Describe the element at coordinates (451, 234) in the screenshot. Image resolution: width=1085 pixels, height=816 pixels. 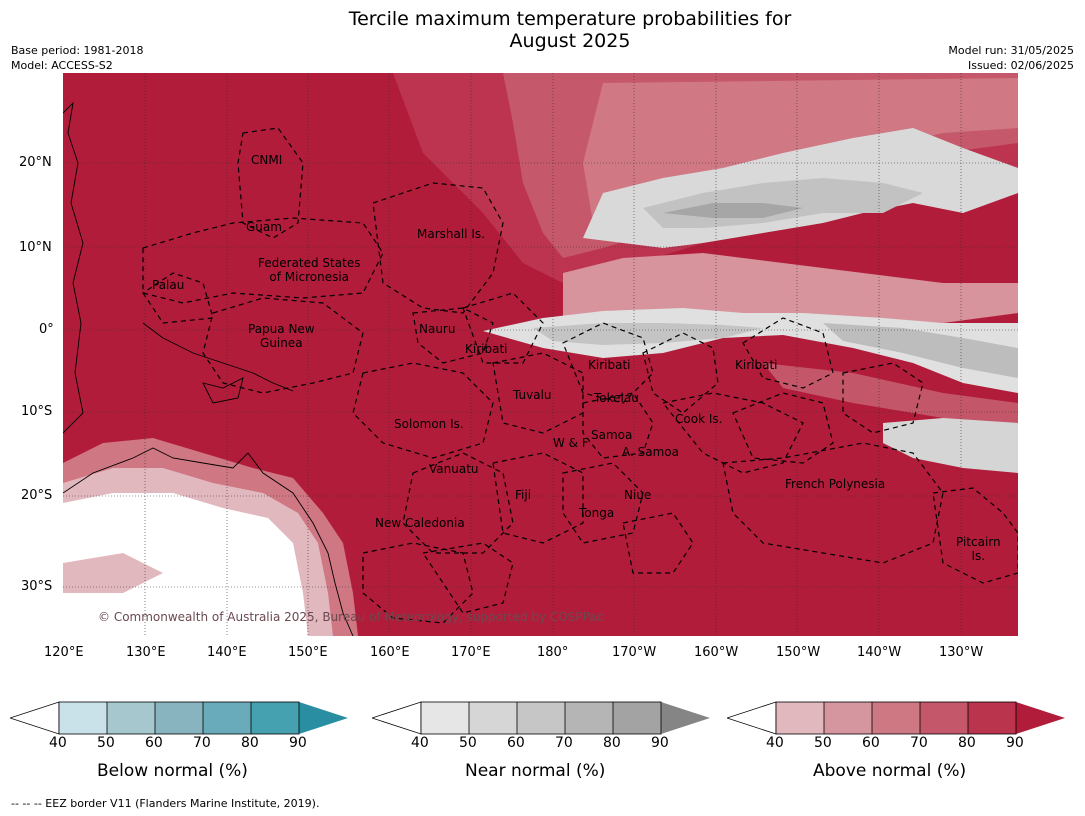
I see `region-label-marshall: Marshall Is.` at that location.